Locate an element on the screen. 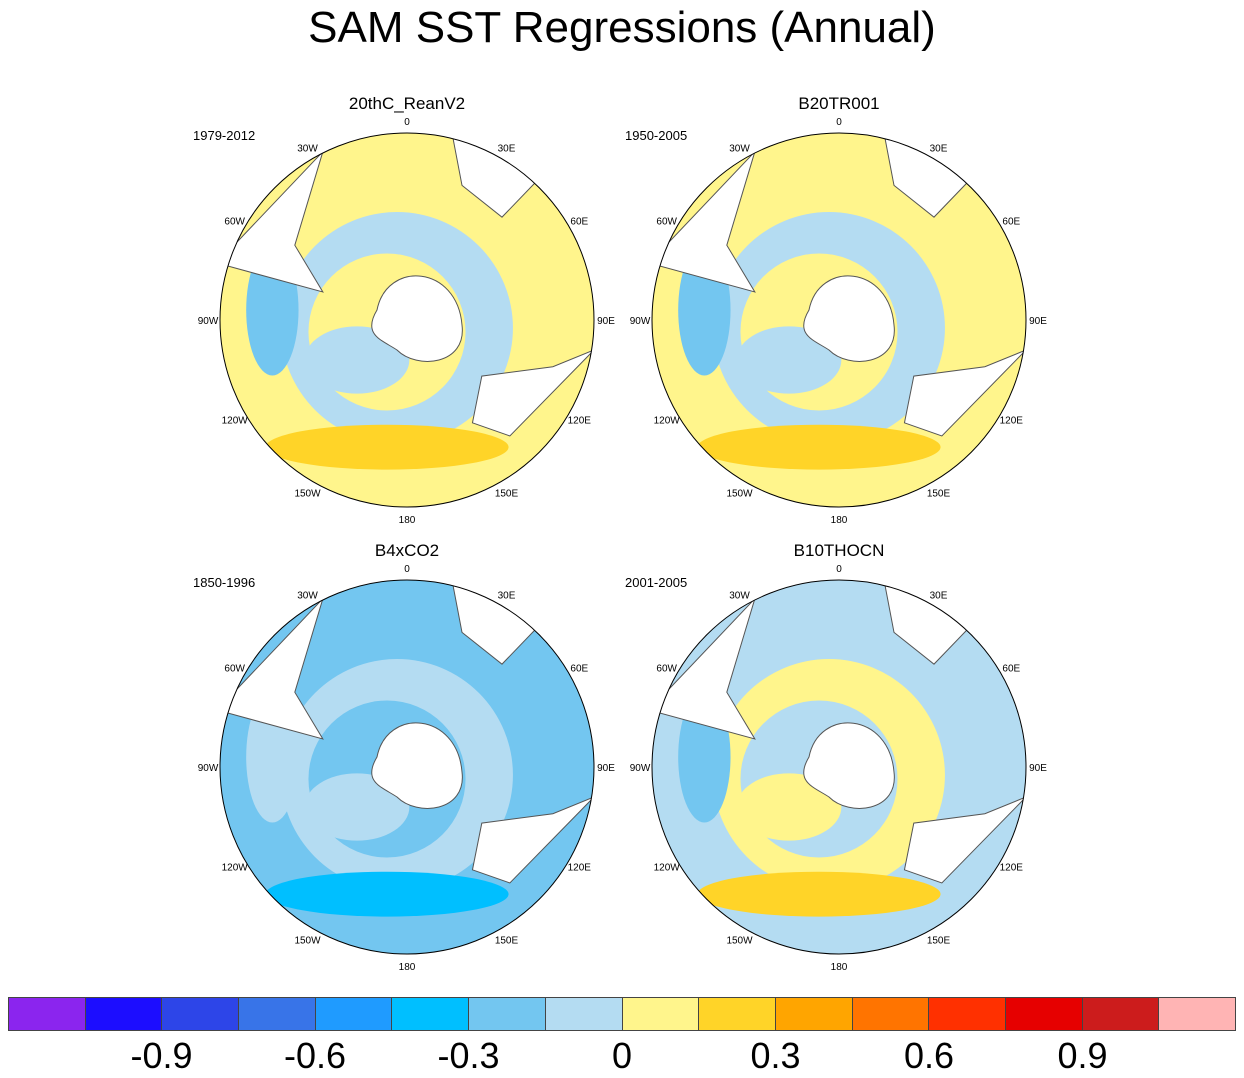 The height and width of the screenshot is (1078, 1244). figure-title: SAM SST Regressions (Annual) is located at coordinates (622, 27).